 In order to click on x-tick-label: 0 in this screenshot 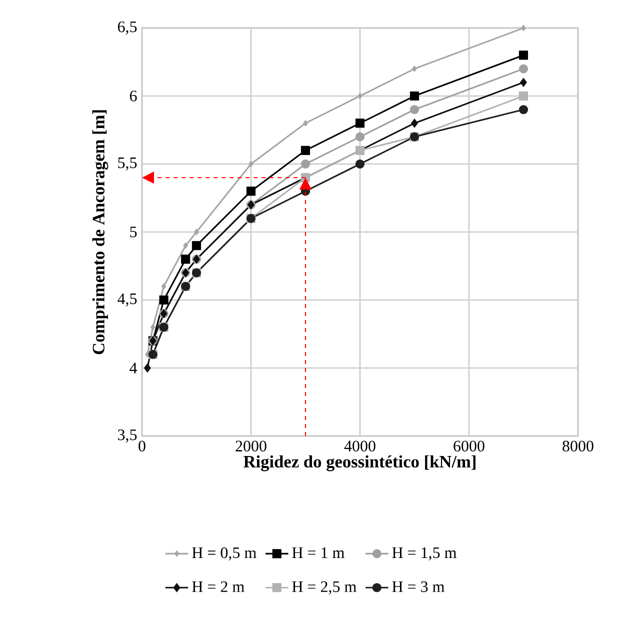, I will do `click(142, 446)`.